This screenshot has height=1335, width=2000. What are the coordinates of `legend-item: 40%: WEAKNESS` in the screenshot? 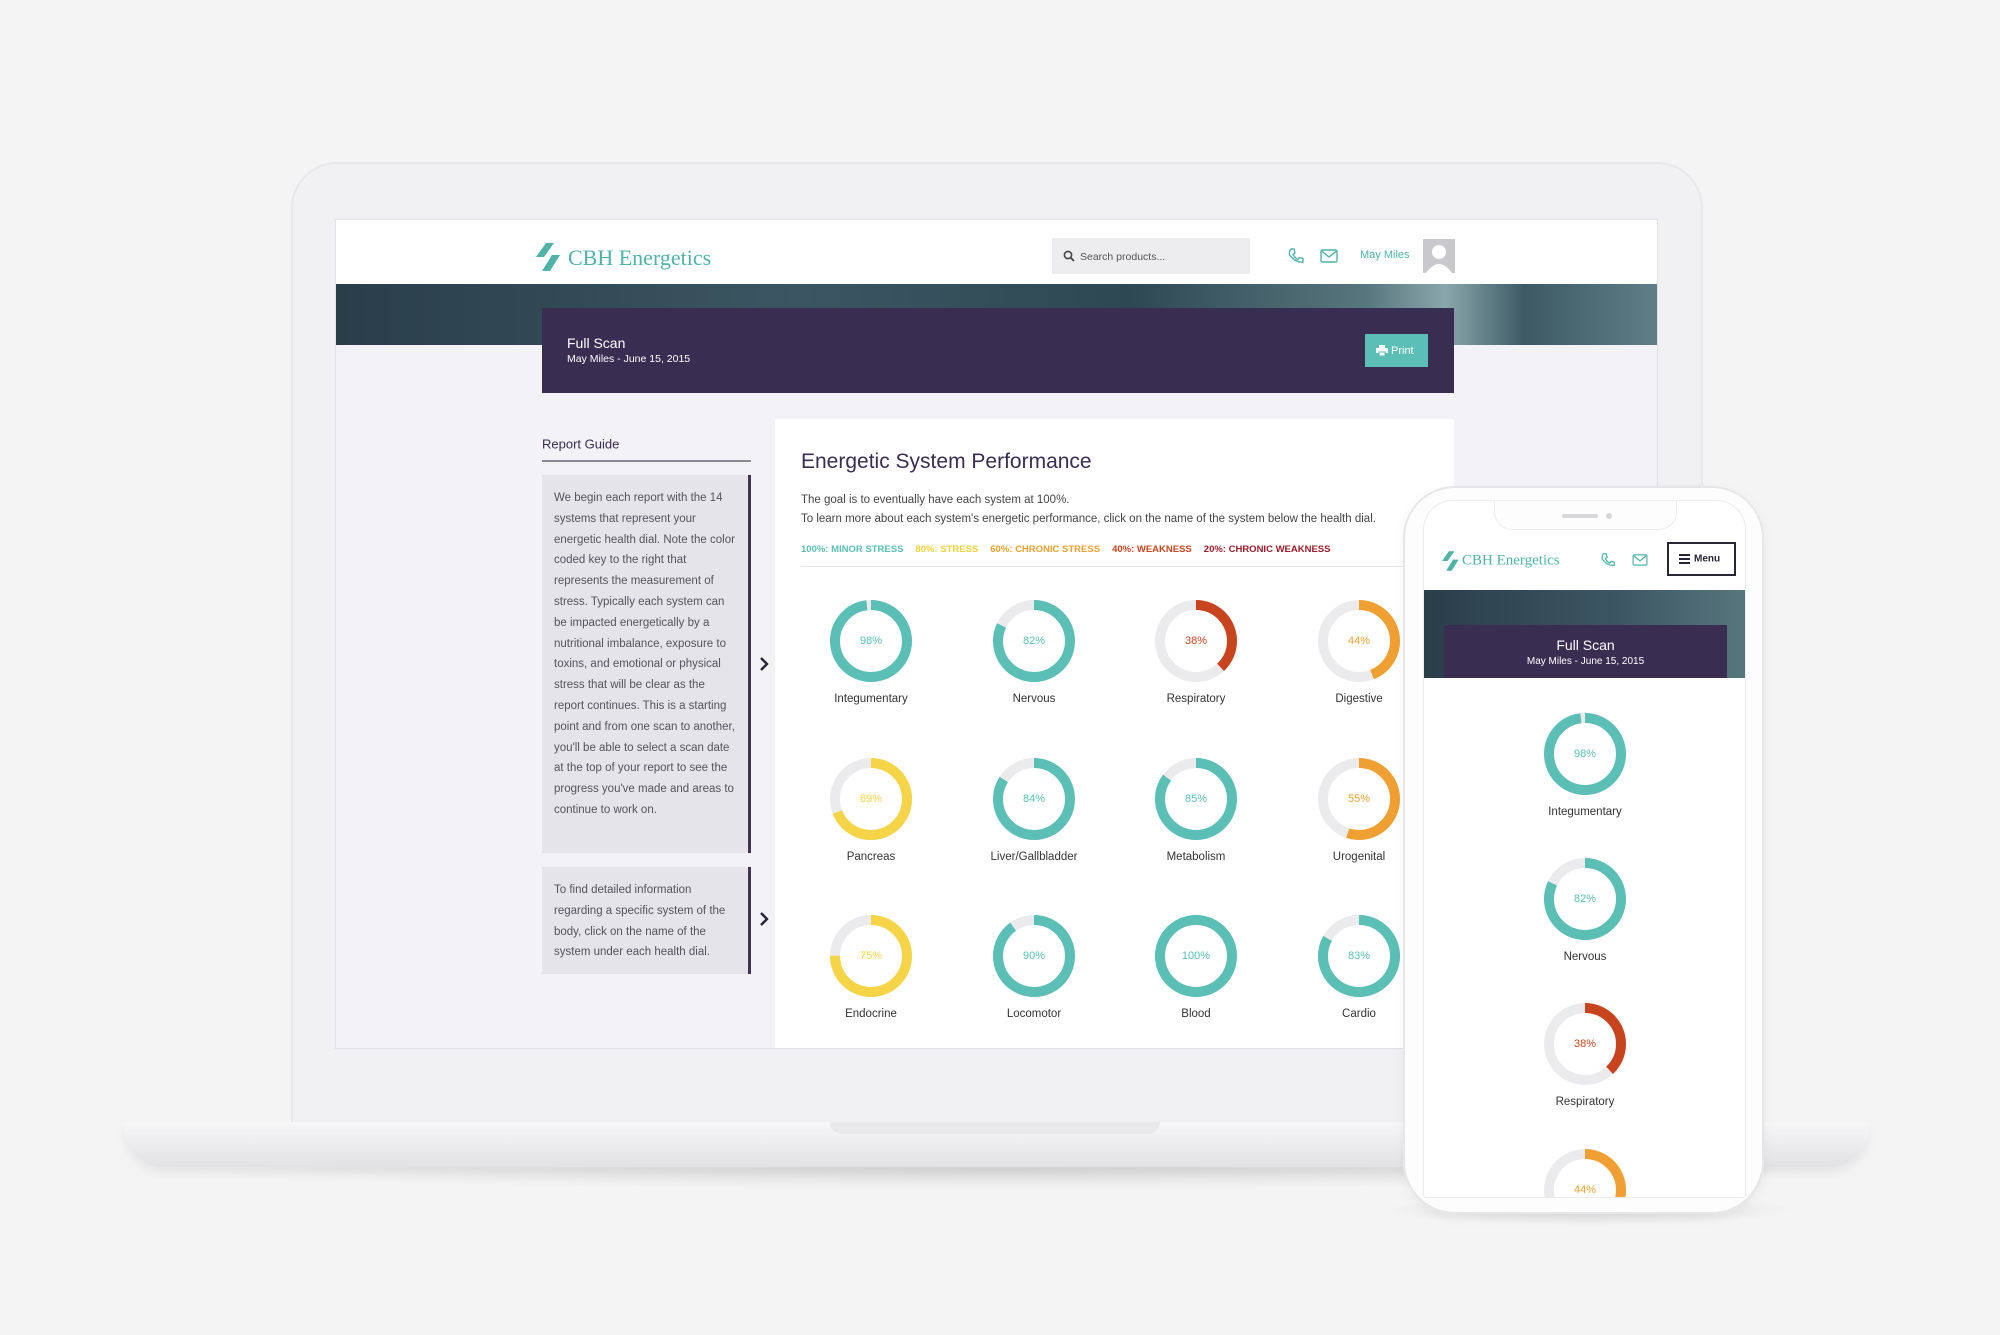 It's located at (1152, 549).